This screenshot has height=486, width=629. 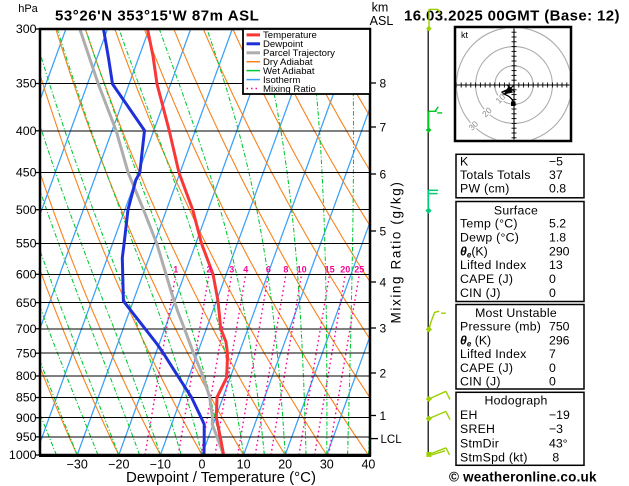 I want to click on svg-text: SREH, so click(x=477, y=429).